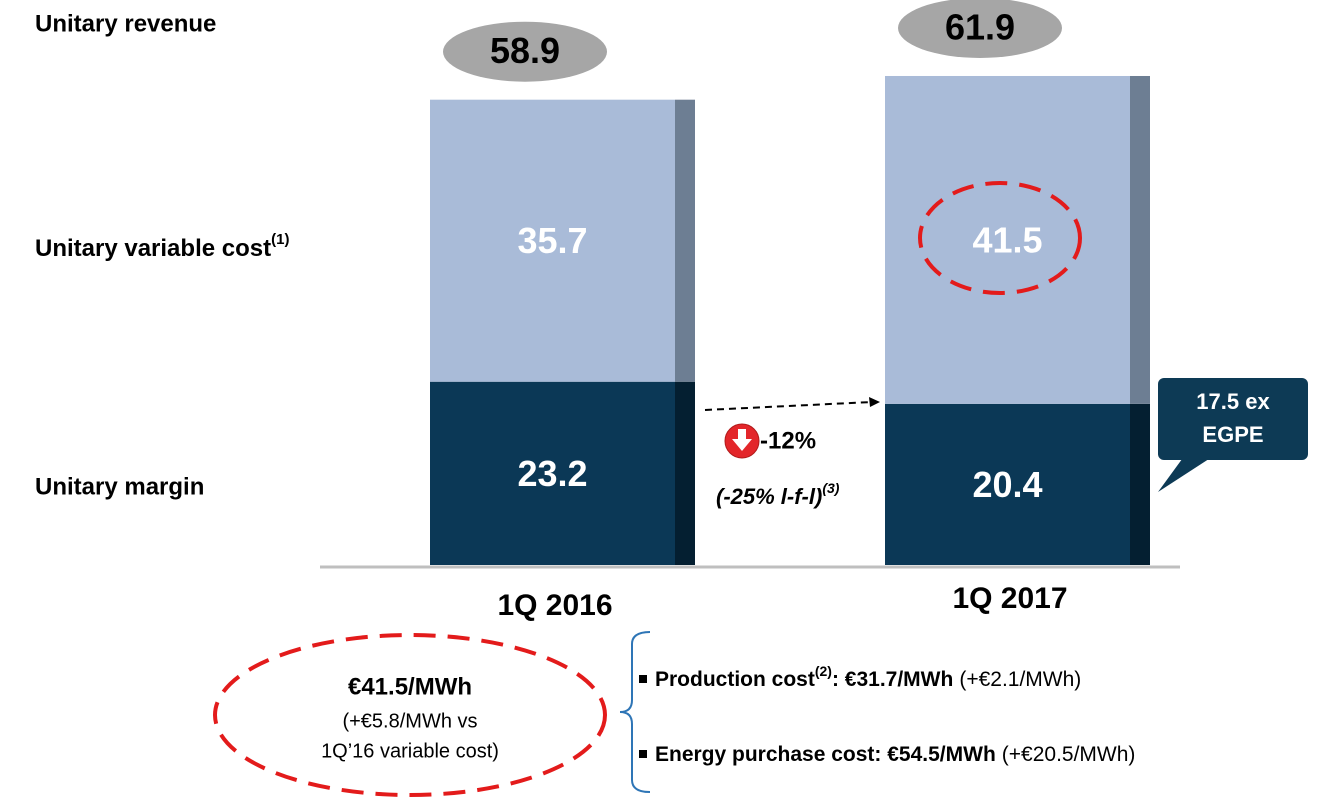 The width and height of the screenshot is (1321, 804). I want to click on total-label: 61.9, so click(980, 27).